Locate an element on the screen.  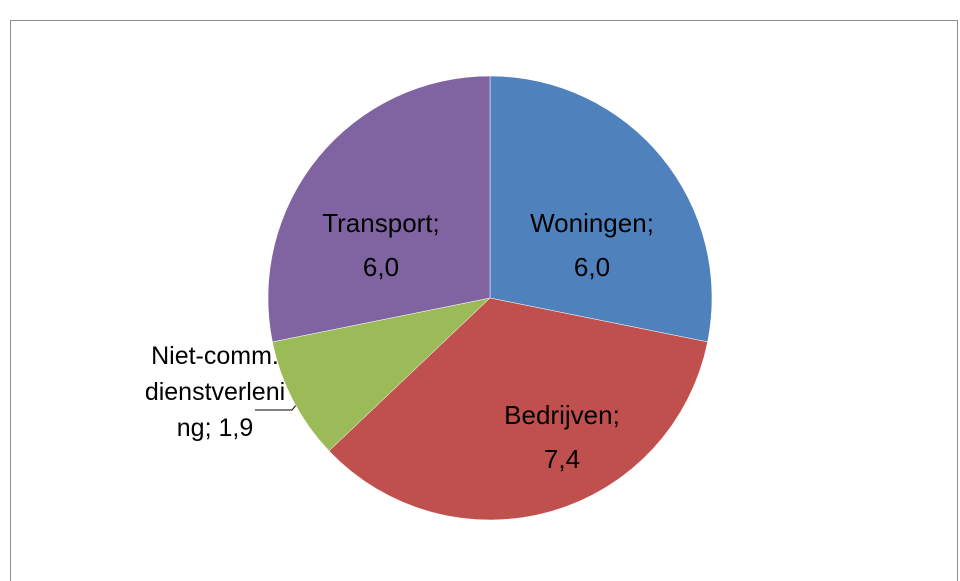
data-label: Woningen; 6,0 is located at coordinates (592, 245).